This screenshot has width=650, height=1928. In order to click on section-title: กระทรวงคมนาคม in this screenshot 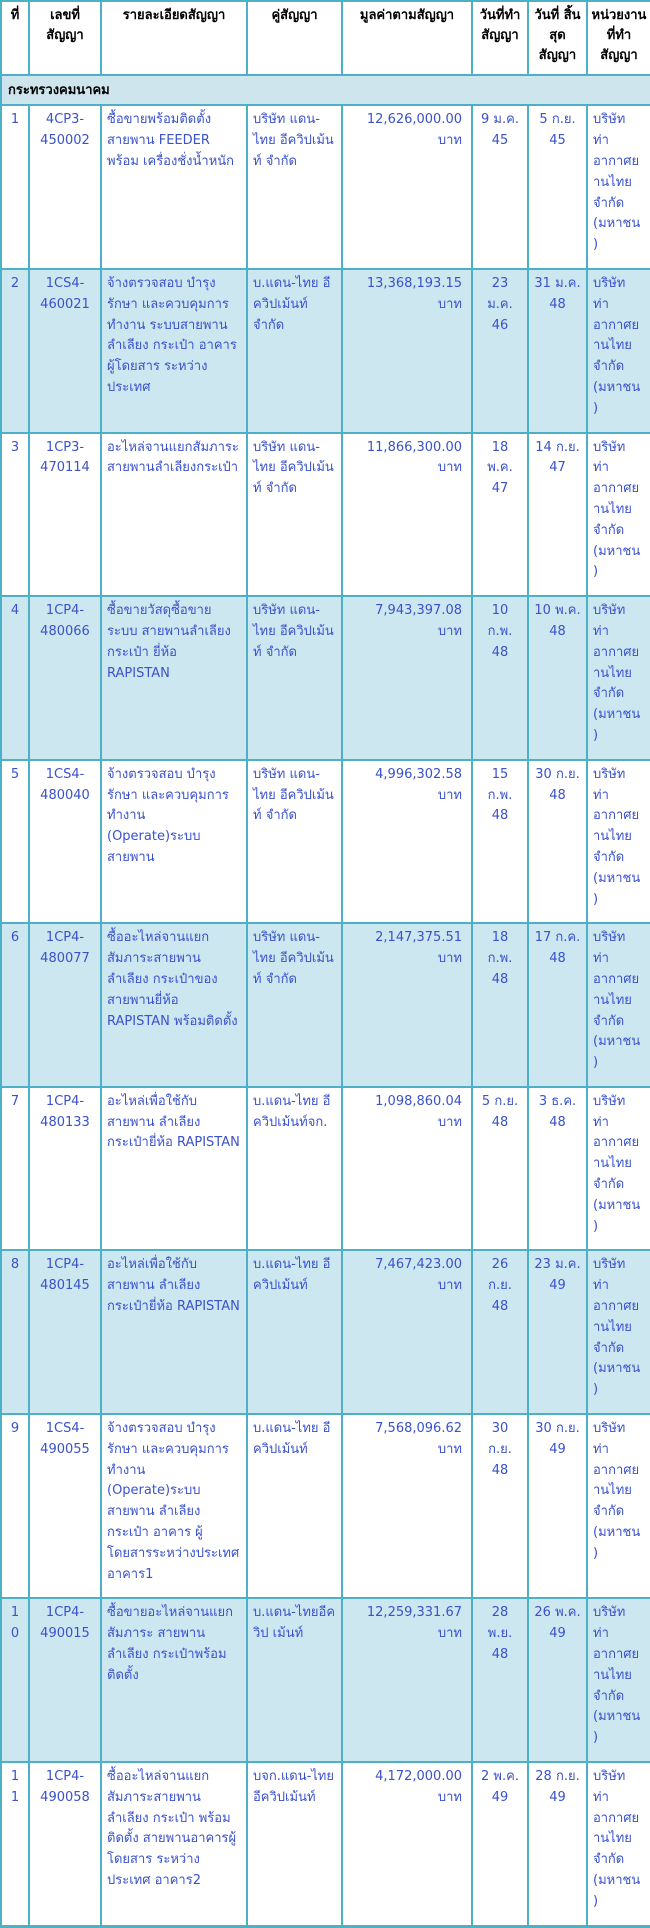, I will do `click(325, 90)`.